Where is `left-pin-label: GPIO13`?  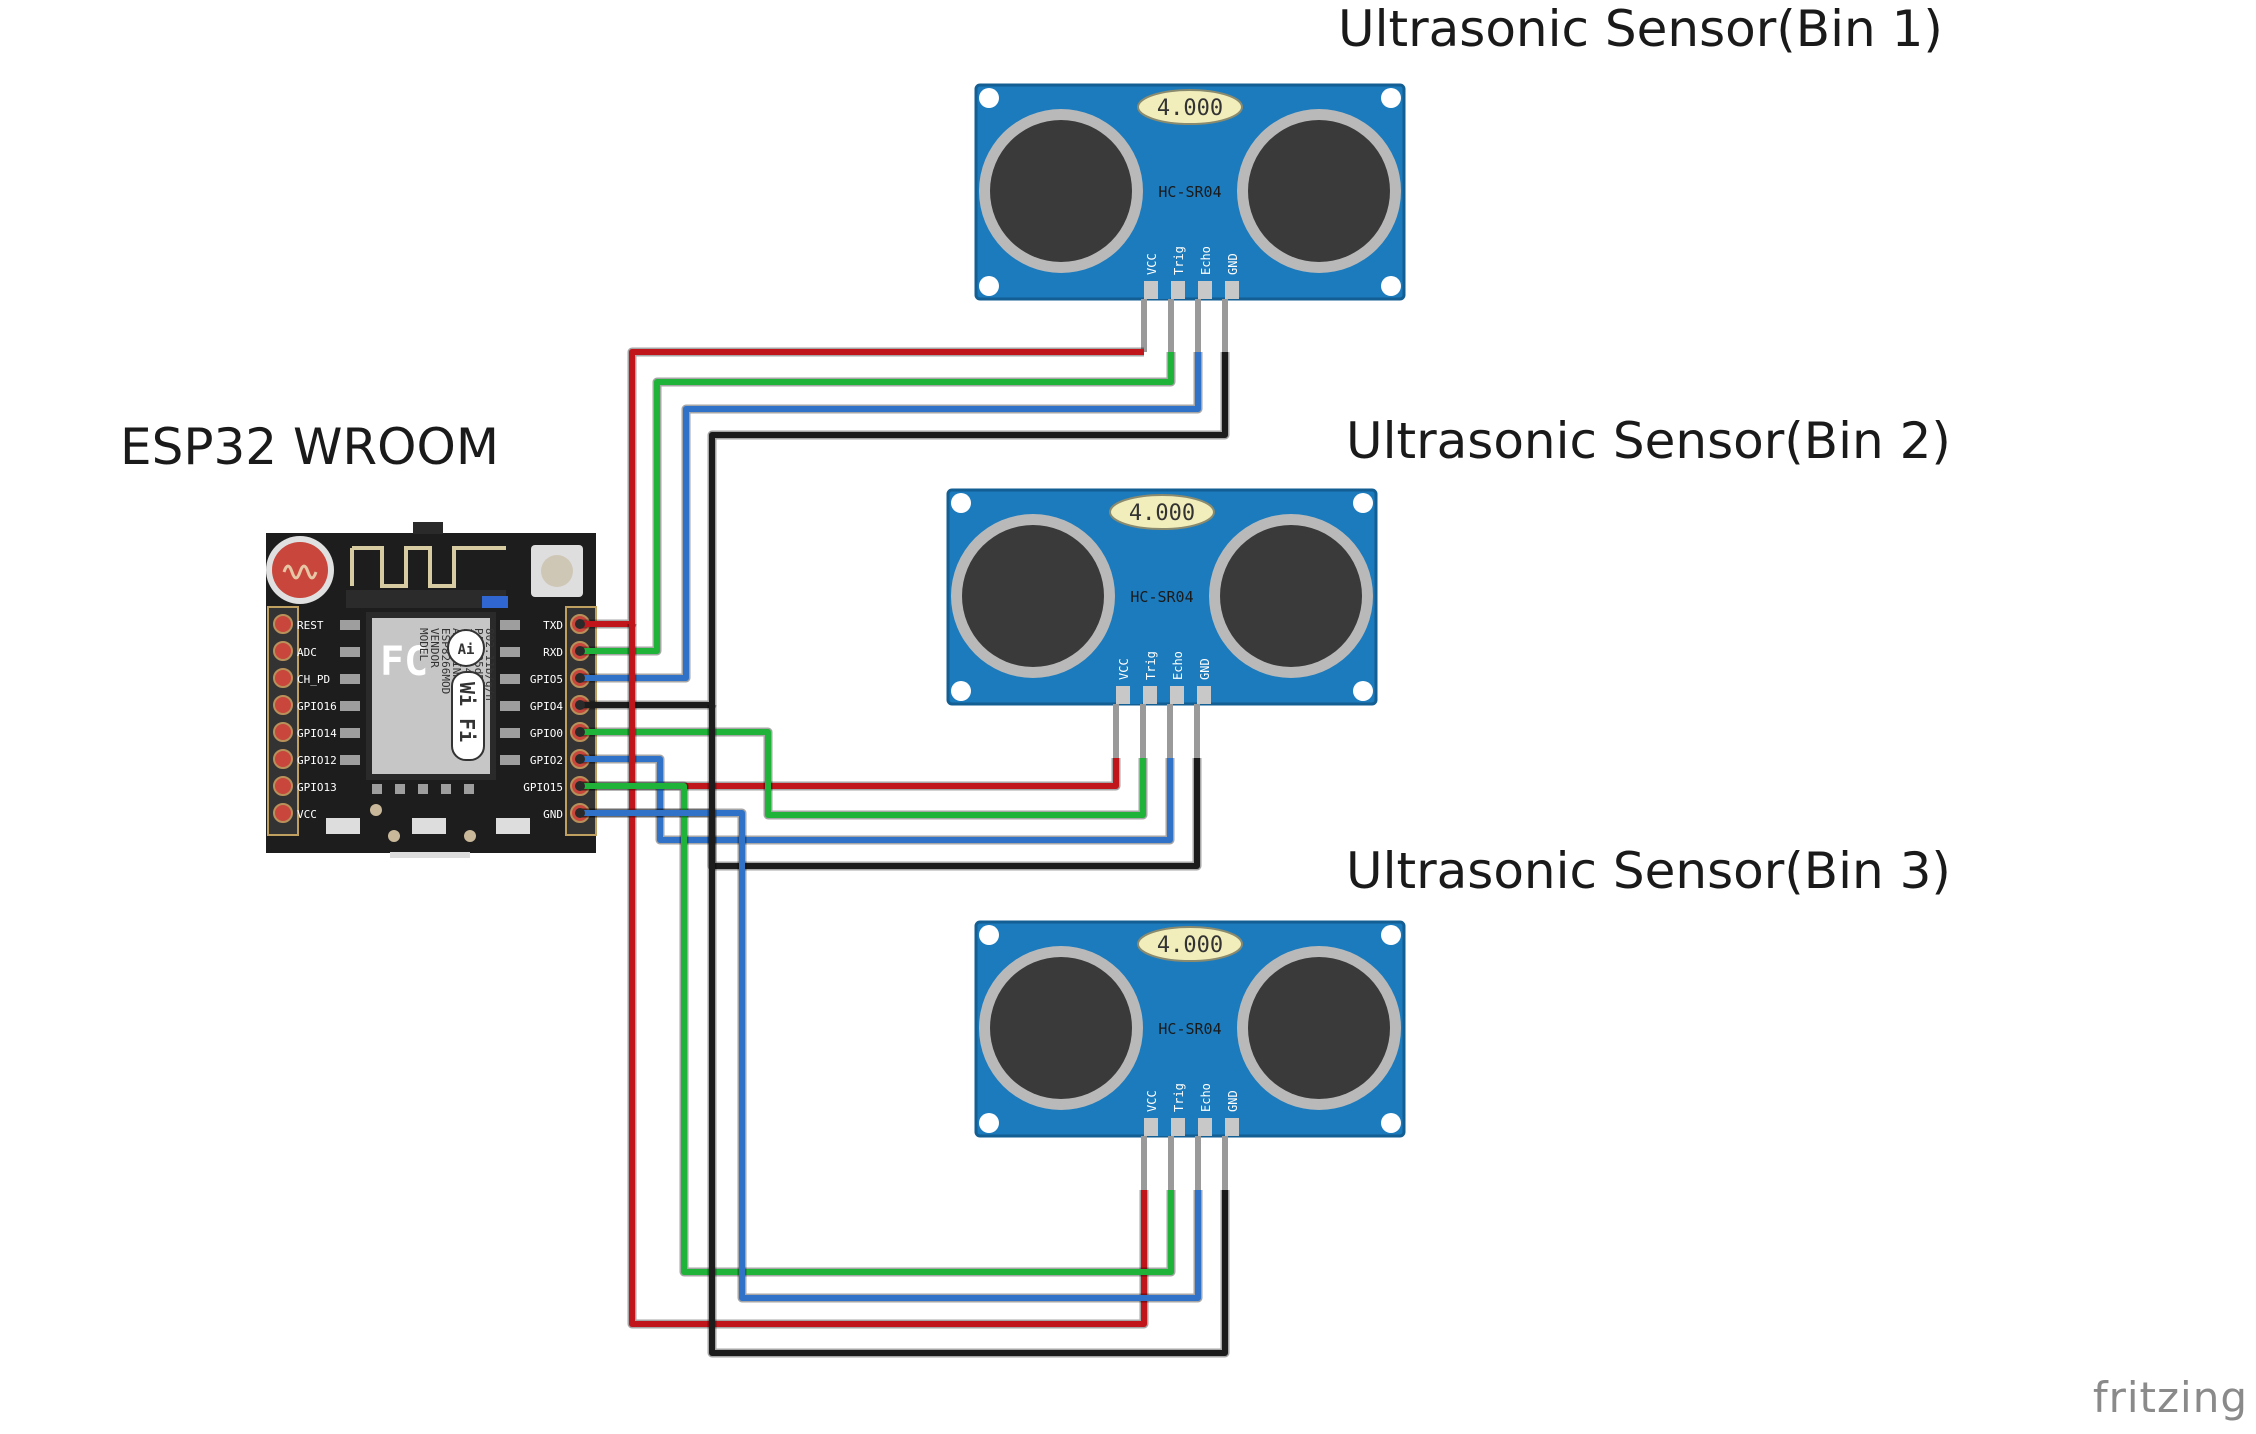
left-pin-label: GPIO13 is located at coordinates (317, 787).